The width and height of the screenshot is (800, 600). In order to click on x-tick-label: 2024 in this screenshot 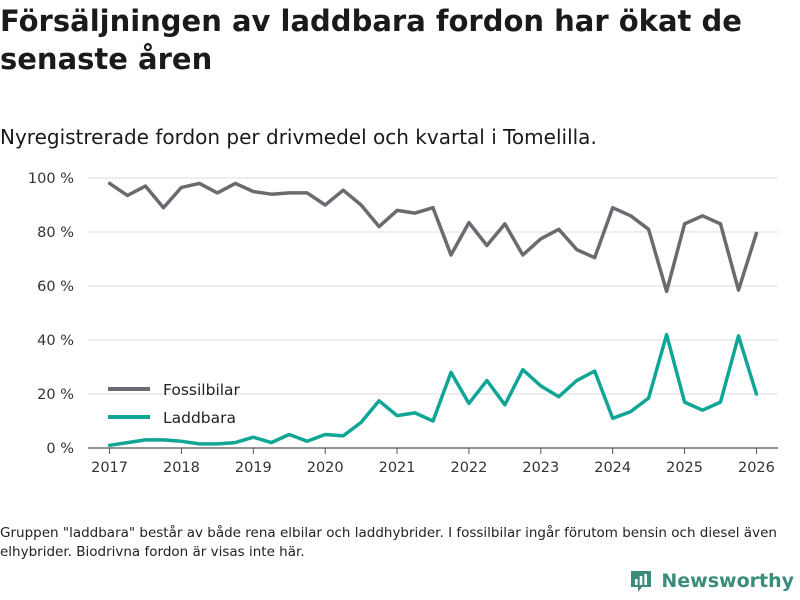, I will do `click(612, 468)`.